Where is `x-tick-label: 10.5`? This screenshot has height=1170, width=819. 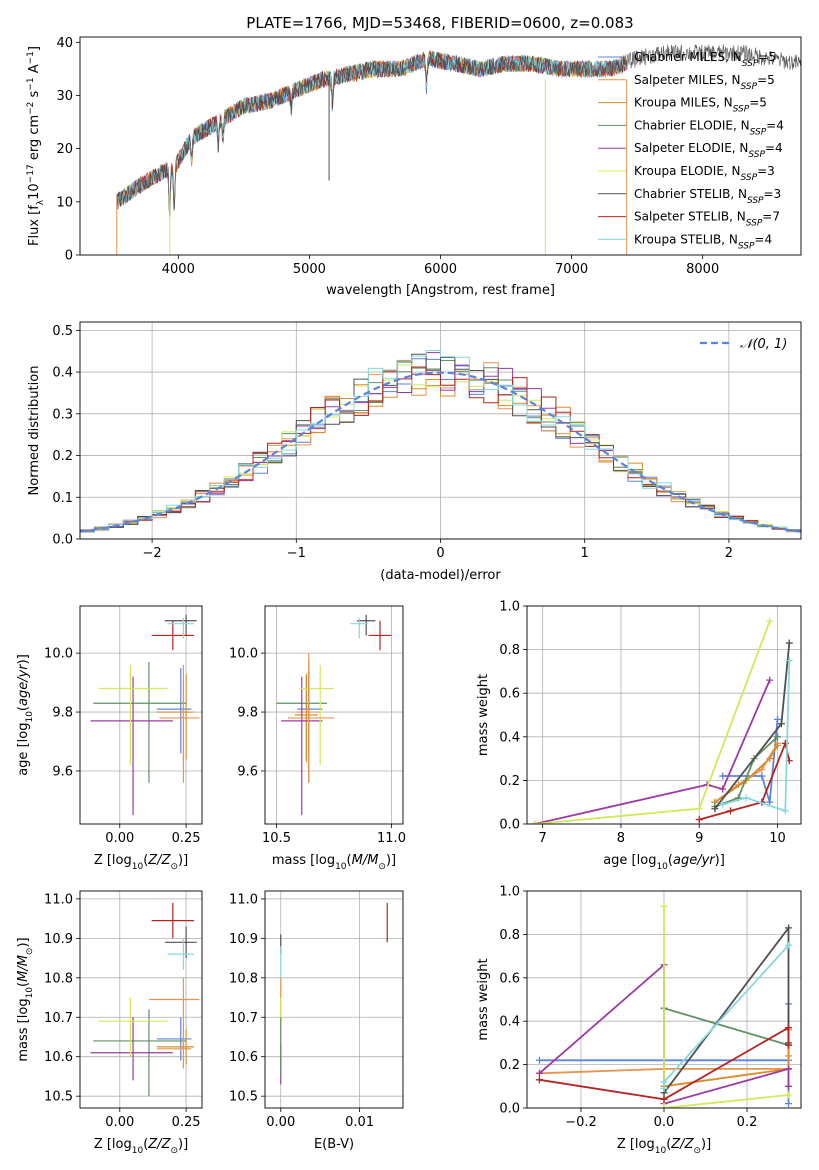 x-tick-label: 10.5 is located at coordinates (276, 838).